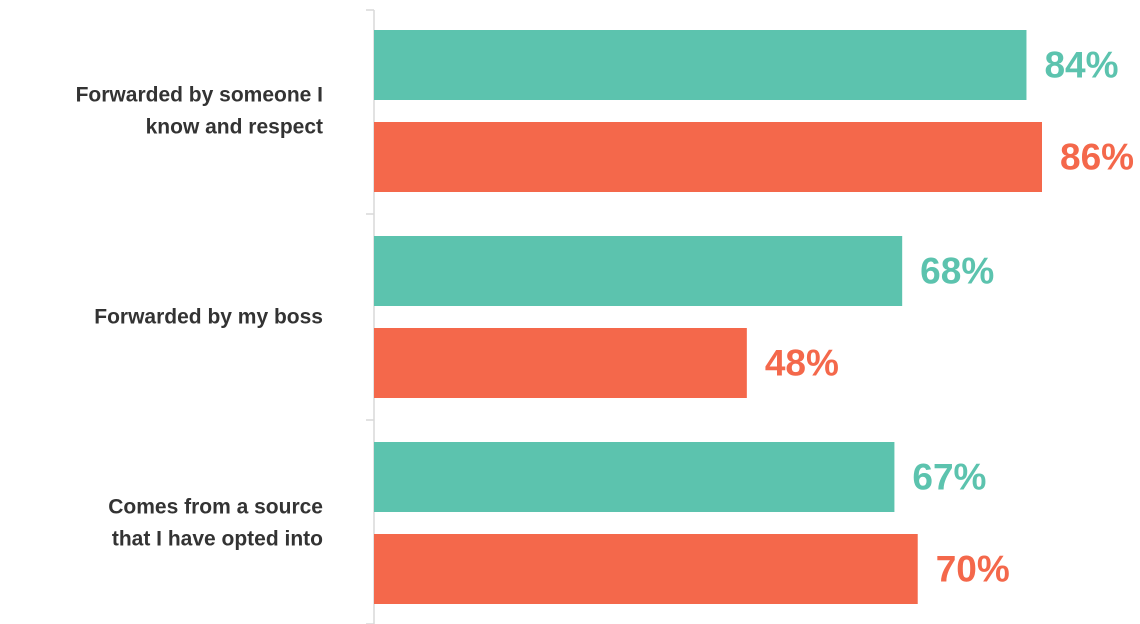 This screenshot has height=624, width=1140. I want to click on axis-layer, so click(370, 316).